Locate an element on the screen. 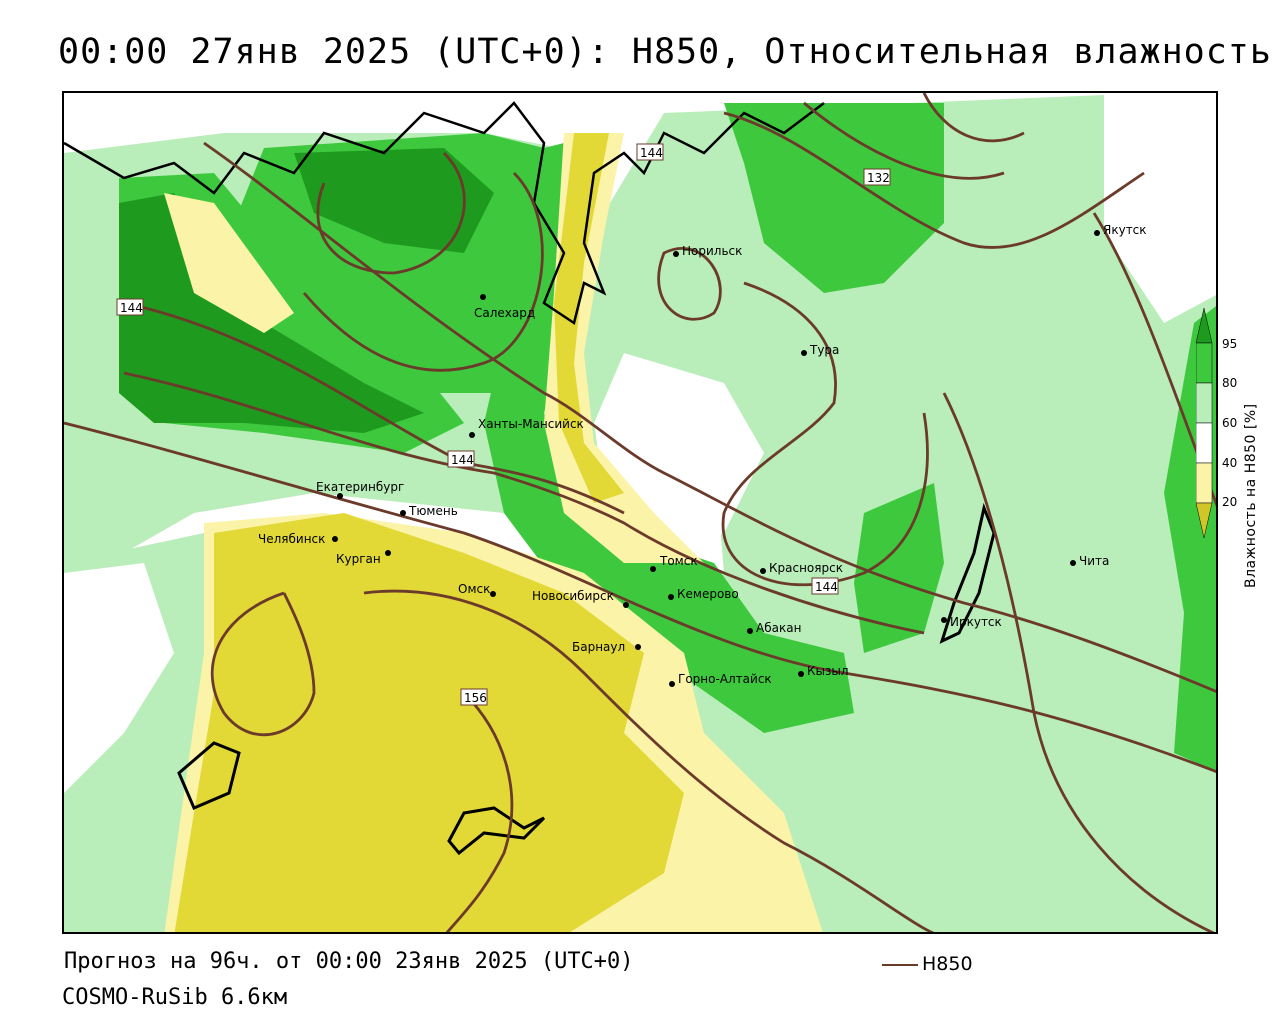 The height and width of the screenshot is (1024, 1280). svg-text: Кемерово is located at coordinates (708, 594).